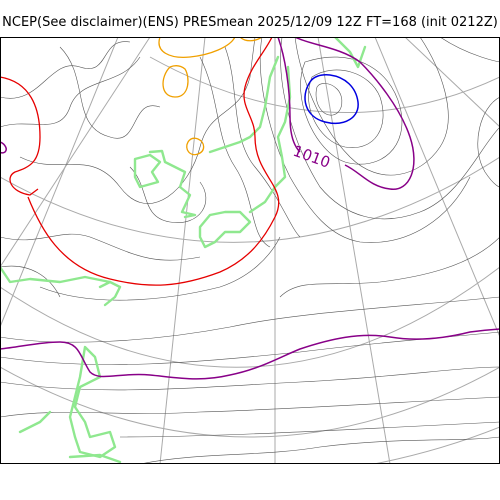 Image resolution: width=500 pixels, height=500 pixels. I want to click on isobar-red, so click(20, 136).